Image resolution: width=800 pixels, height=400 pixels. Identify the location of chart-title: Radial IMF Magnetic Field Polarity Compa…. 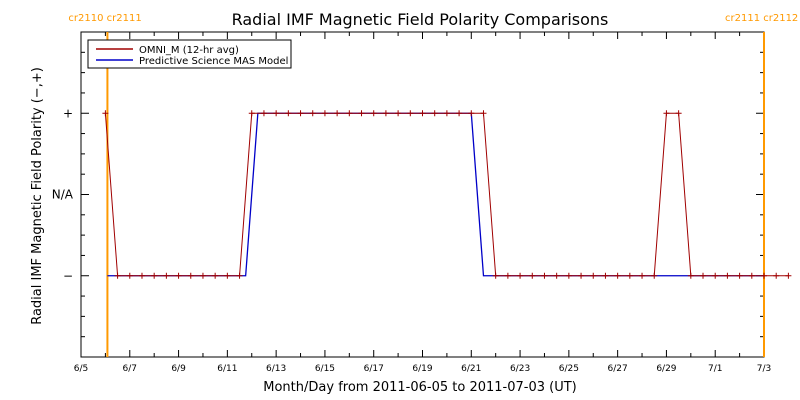
(420, 19).